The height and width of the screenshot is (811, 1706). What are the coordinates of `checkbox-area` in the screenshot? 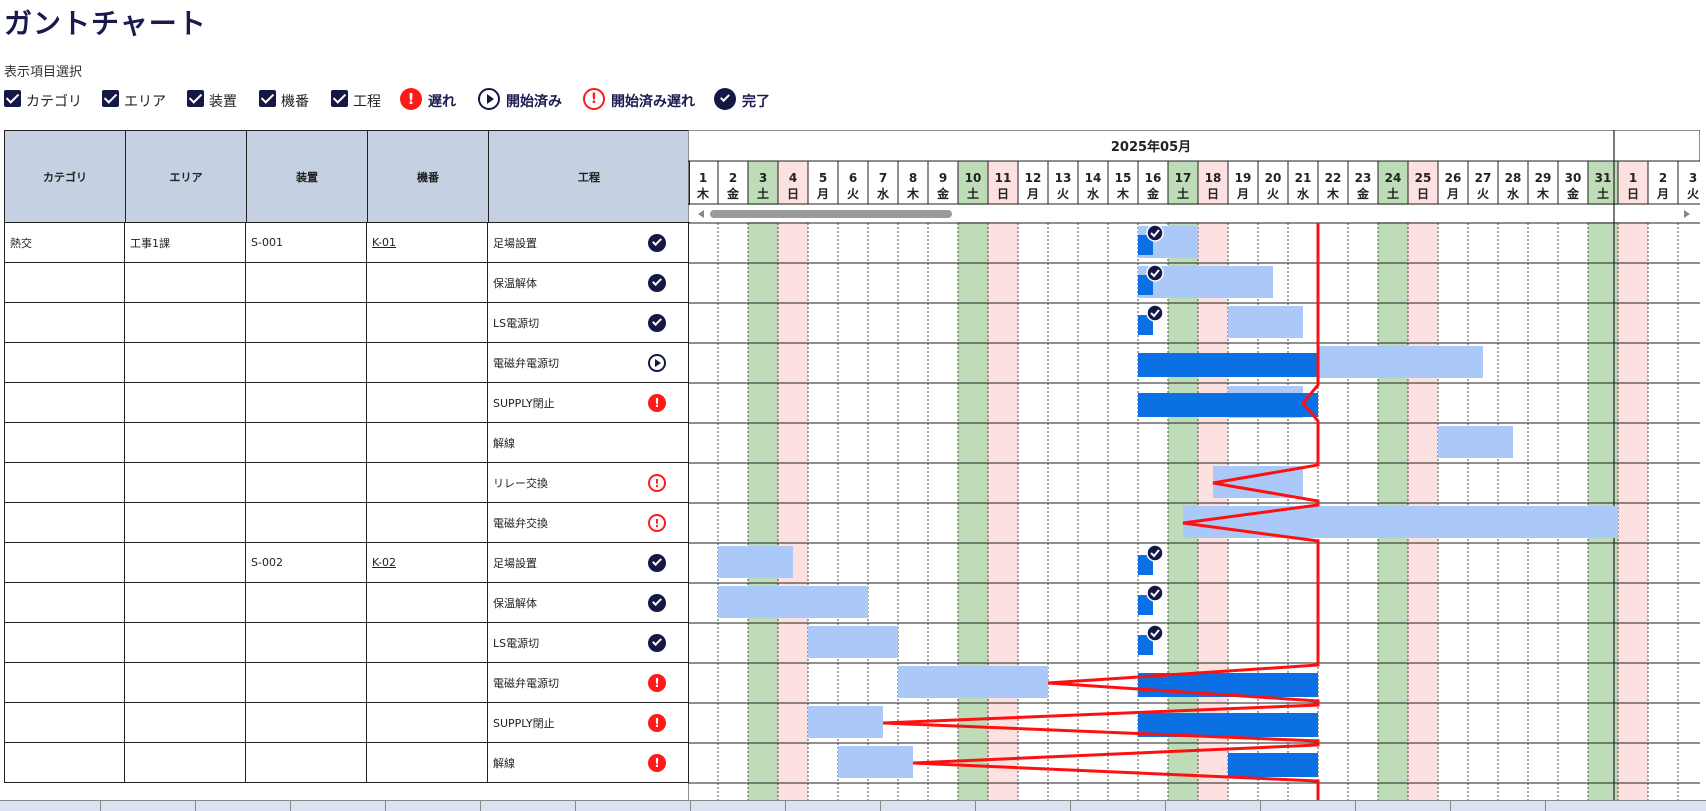 It's located at (110, 98).